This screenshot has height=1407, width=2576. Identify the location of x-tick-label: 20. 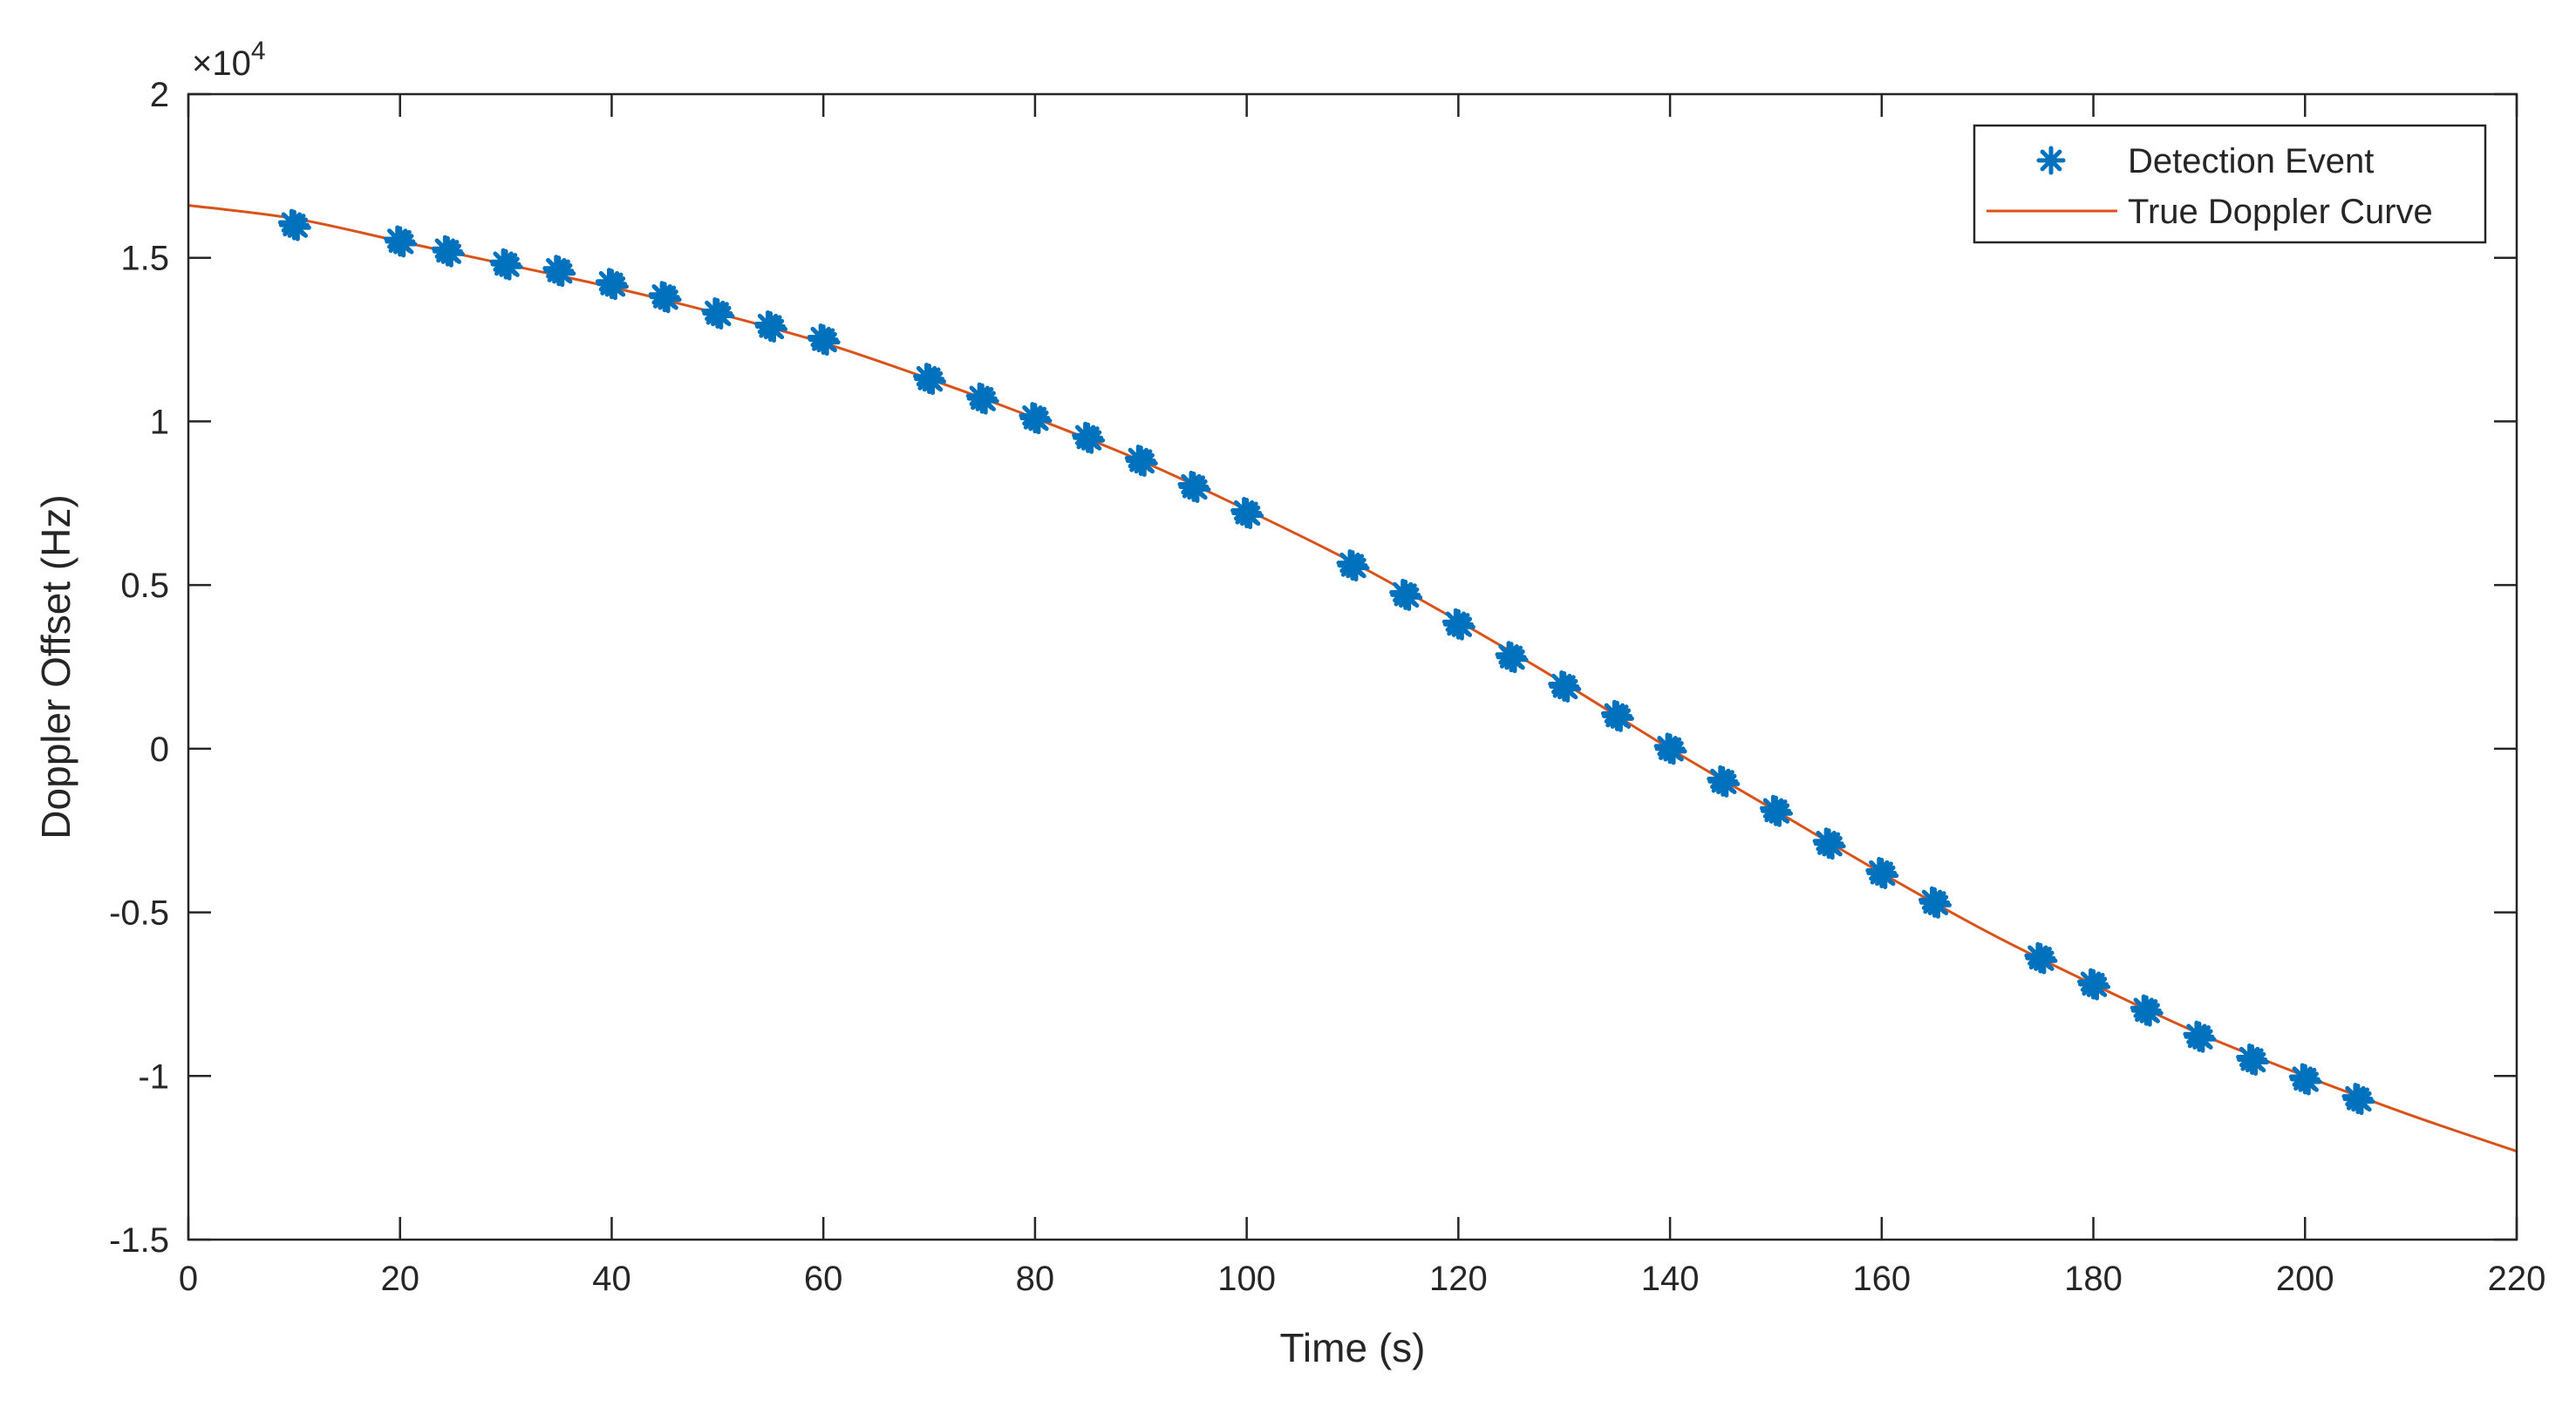
(400, 1279).